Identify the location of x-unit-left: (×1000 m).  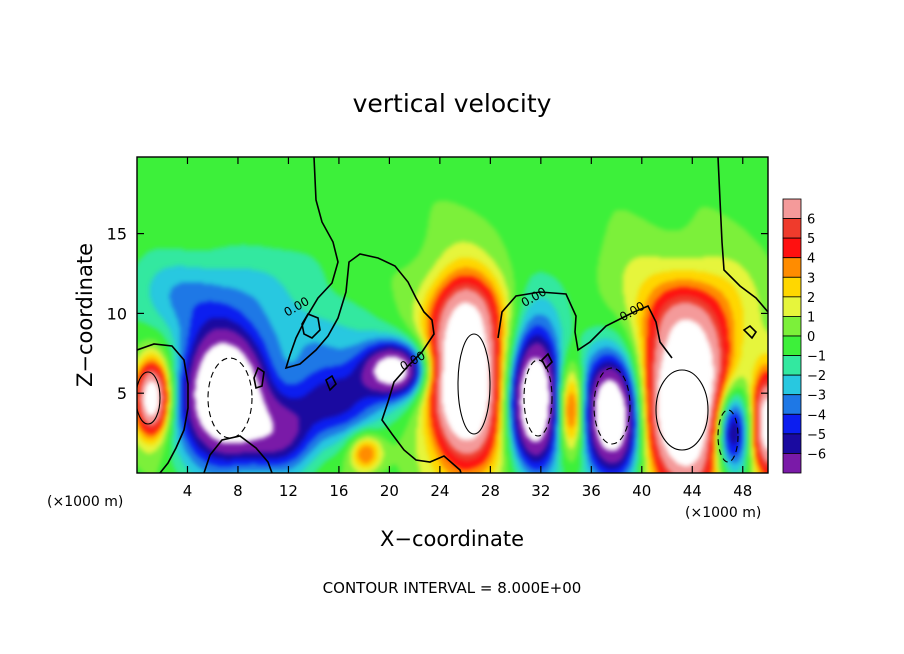
(85, 502).